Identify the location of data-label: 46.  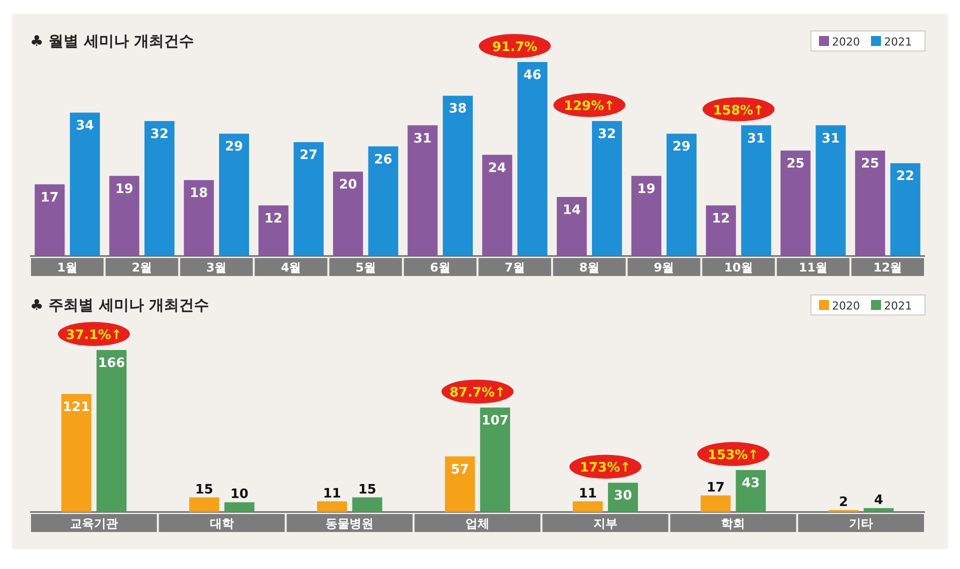
(532, 75).